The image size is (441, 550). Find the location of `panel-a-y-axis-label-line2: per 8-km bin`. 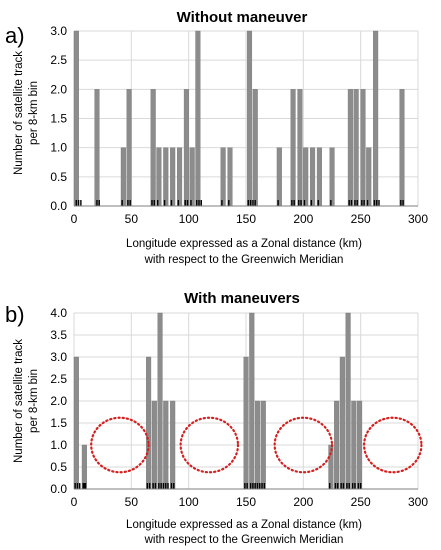

panel-a-y-axis-label-line2: per 8-km bin is located at coordinates (34, 113).